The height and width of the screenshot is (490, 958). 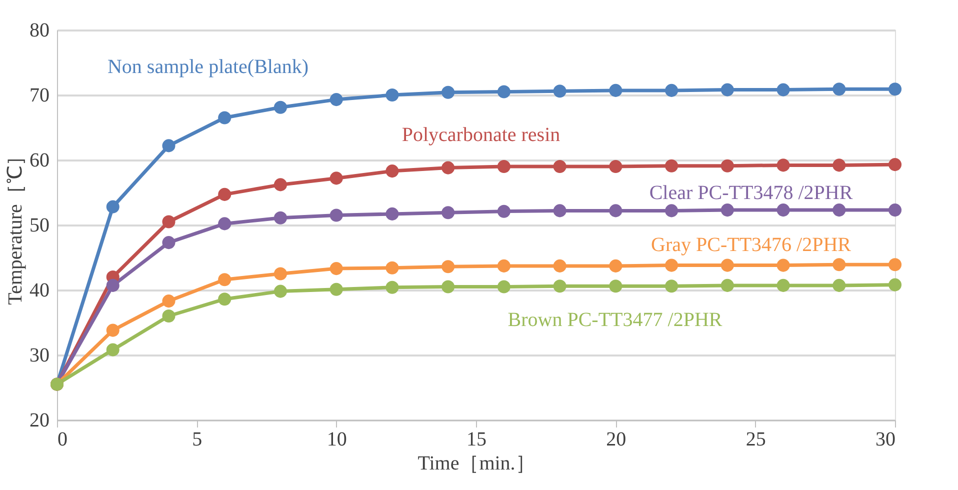 What do you see at coordinates (476, 439) in the screenshot?
I see `x-tick-label: 15` at bounding box center [476, 439].